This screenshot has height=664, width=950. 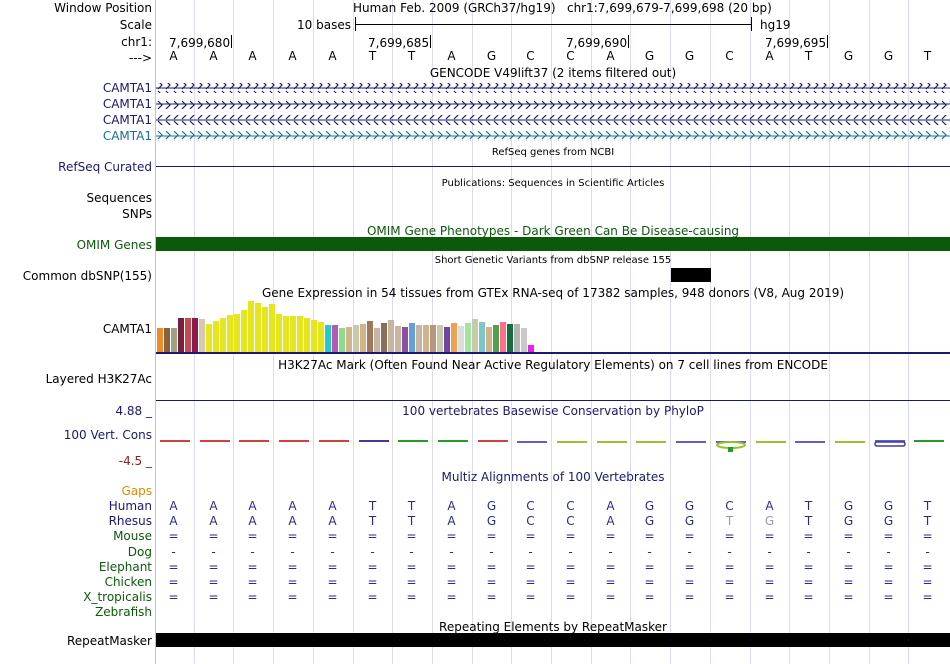 What do you see at coordinates (125, 567) in the screenshot?
I see `multiz-species-label: Elephant` at bounding box center [125, 567].